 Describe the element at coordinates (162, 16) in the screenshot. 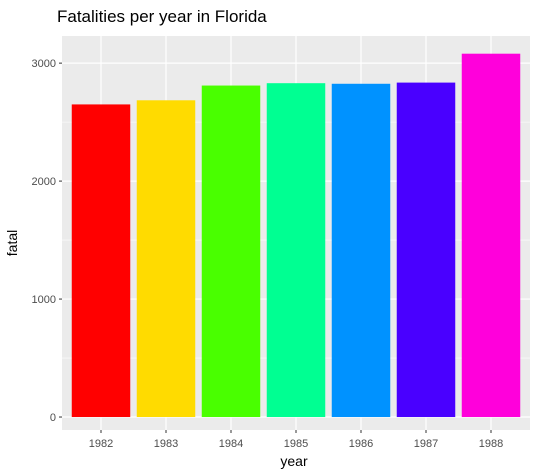

I see `chart-title: Fatalities per year in Florida` at that location.